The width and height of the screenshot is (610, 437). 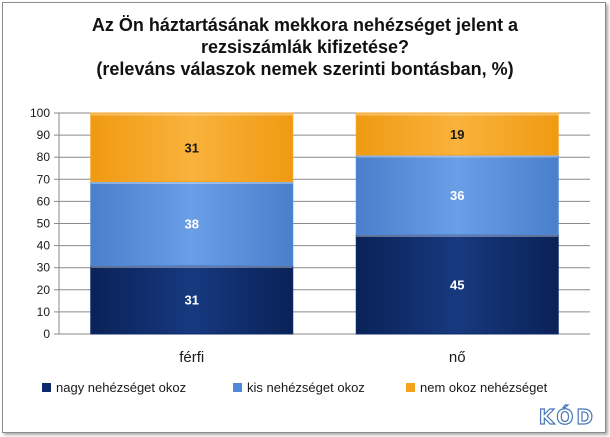 What do you see at coordinates (44, 246) in the screenshot?
I see `y-tick-label: 40` at bounding box center [44, 246].